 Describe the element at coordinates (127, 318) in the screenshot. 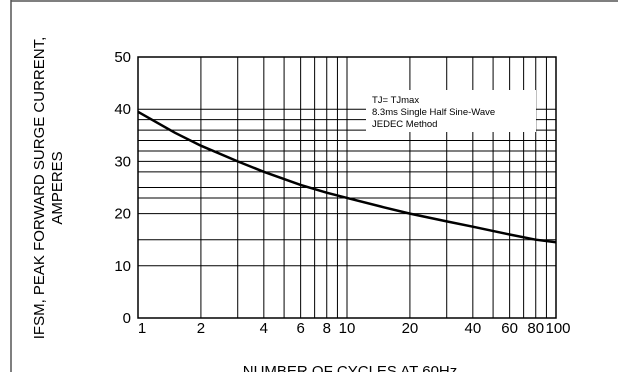

I see `y-tick-label-0: 0` at that location.